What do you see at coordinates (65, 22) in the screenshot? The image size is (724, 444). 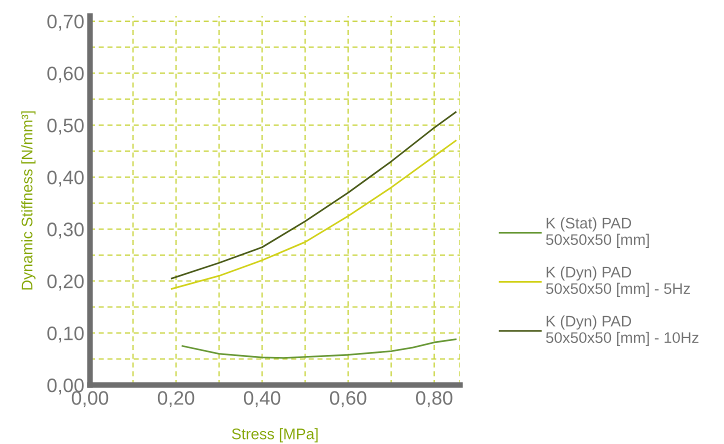 I see `y-tick-label: 0,70` at bounding box center [65, 22].